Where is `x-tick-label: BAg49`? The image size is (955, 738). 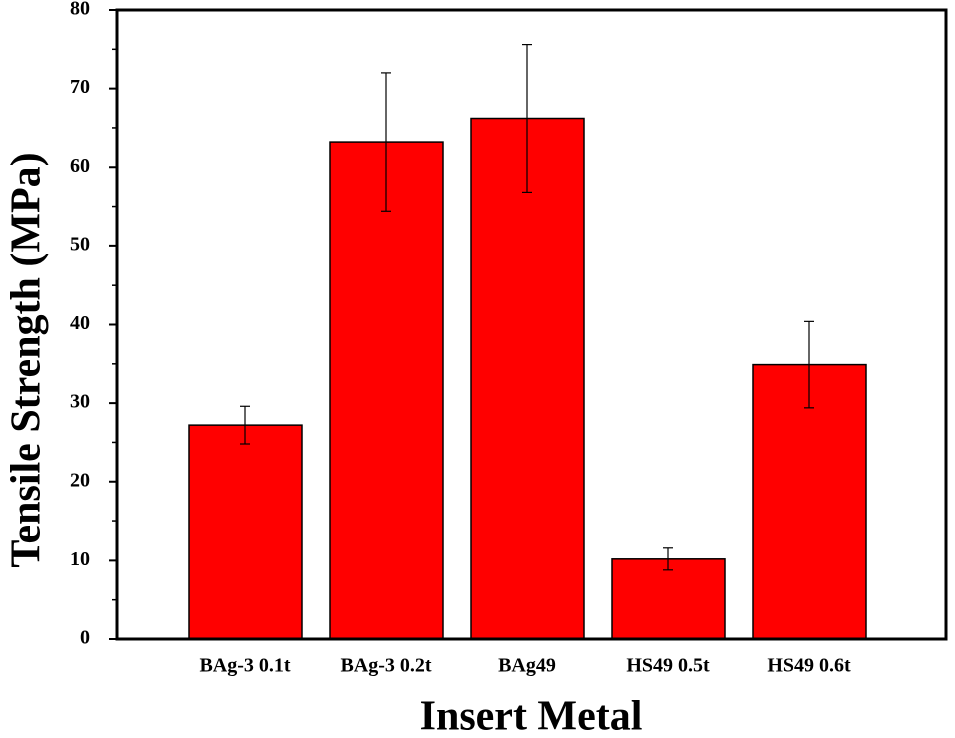
x-tick-label: BAg49 is located at coordinates (527, 666).